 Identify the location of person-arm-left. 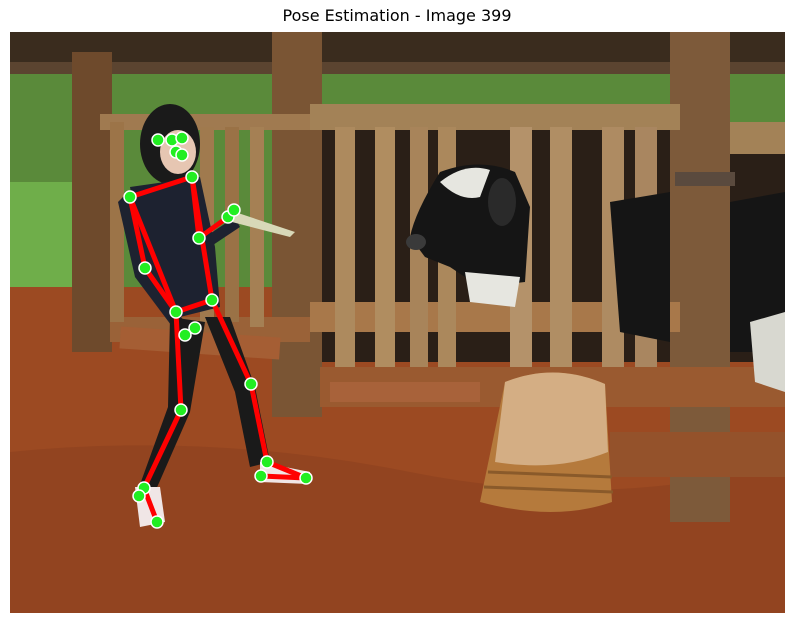
(156, 264).